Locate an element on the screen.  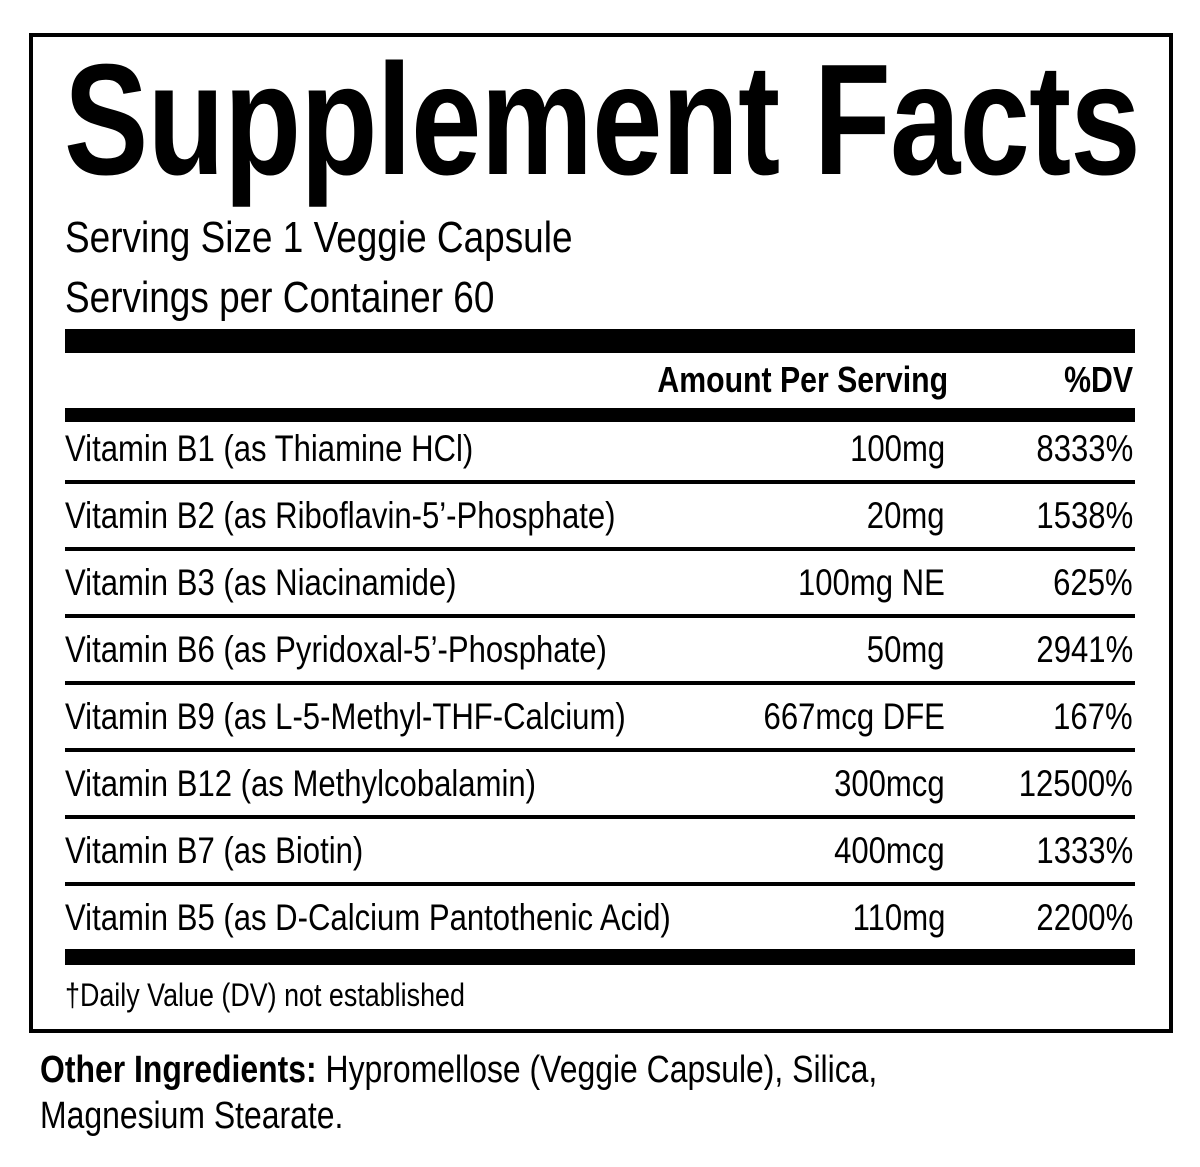
other-ingredients-label: Other Ingredients: is located at coordinates (178, 1070).